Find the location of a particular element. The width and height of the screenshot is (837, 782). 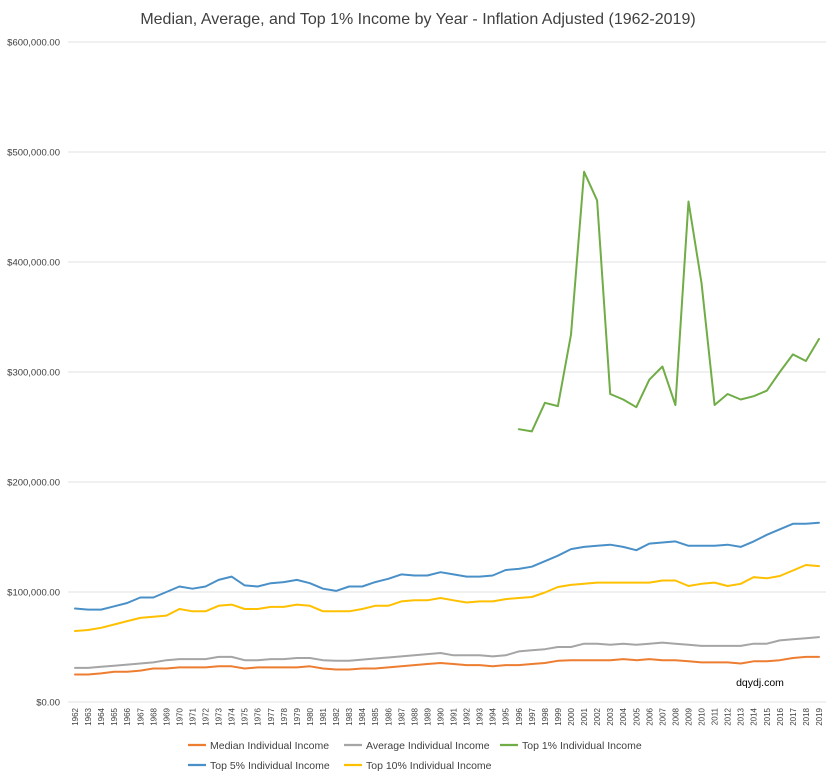

x-tick-label-1978: 1978 is located at coordinates (284, 716).